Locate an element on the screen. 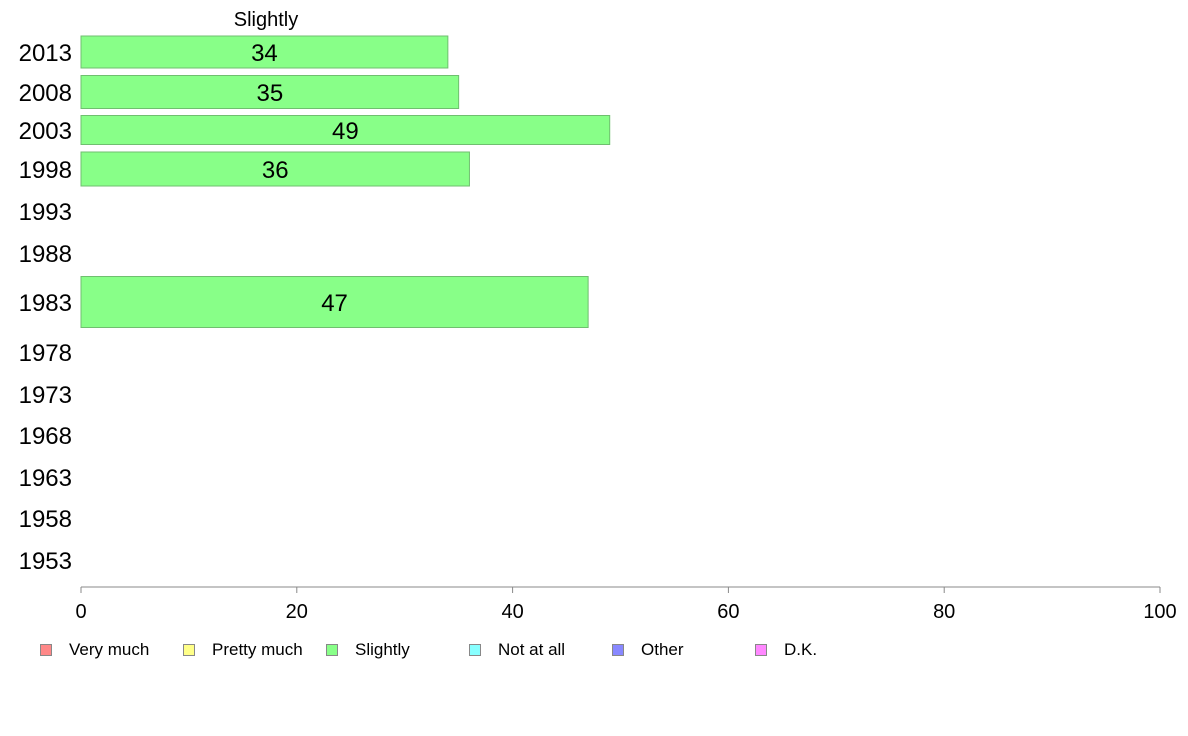 This screenshot has height=736, width=1188. chart-title: Slightly is located at coordinates (266, 20).